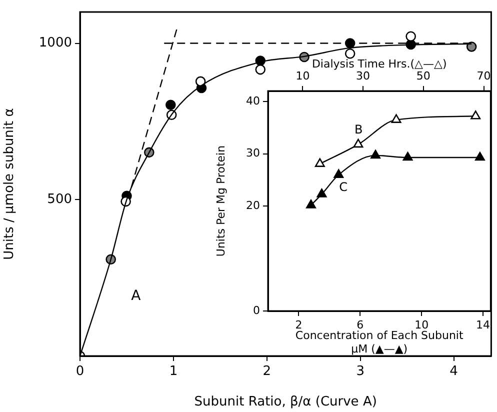 This screenshot has width=497, height=412. What do you see at coordinates (253, 153) in the screenshot?
I see `y-tick-label: 30` at bounding box center [253, 153].